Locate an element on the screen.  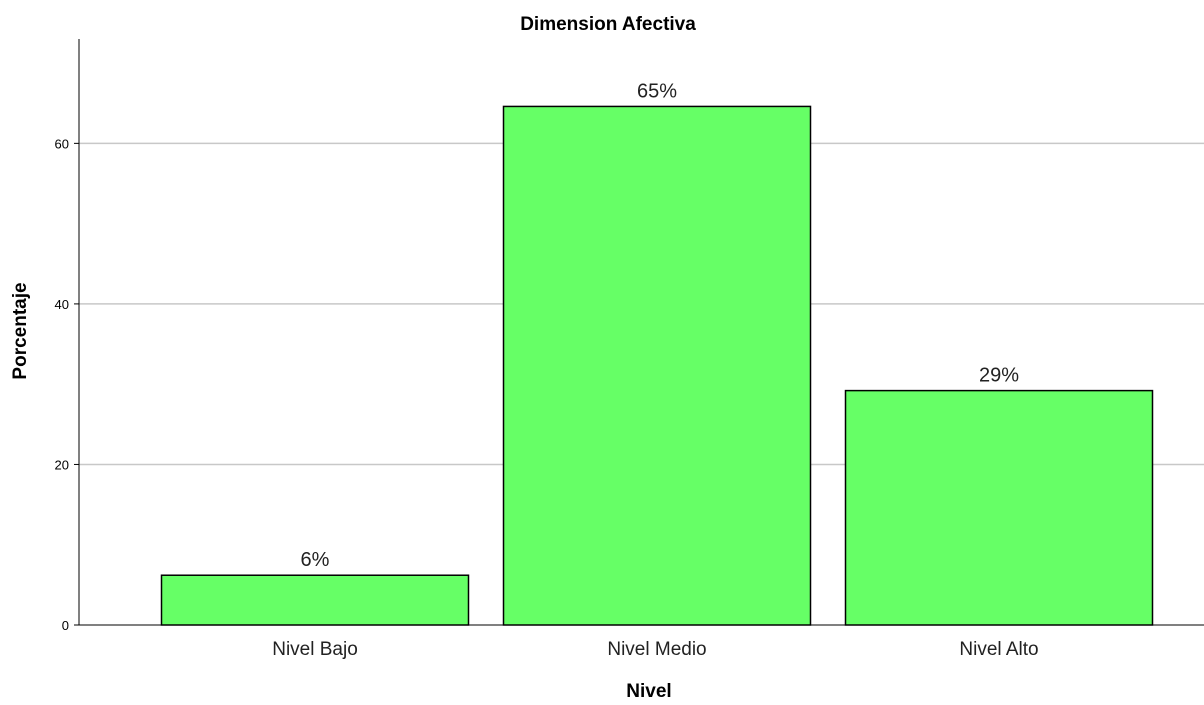
chart-title: Dimension Afectiva is located at coordinates (608, 24).